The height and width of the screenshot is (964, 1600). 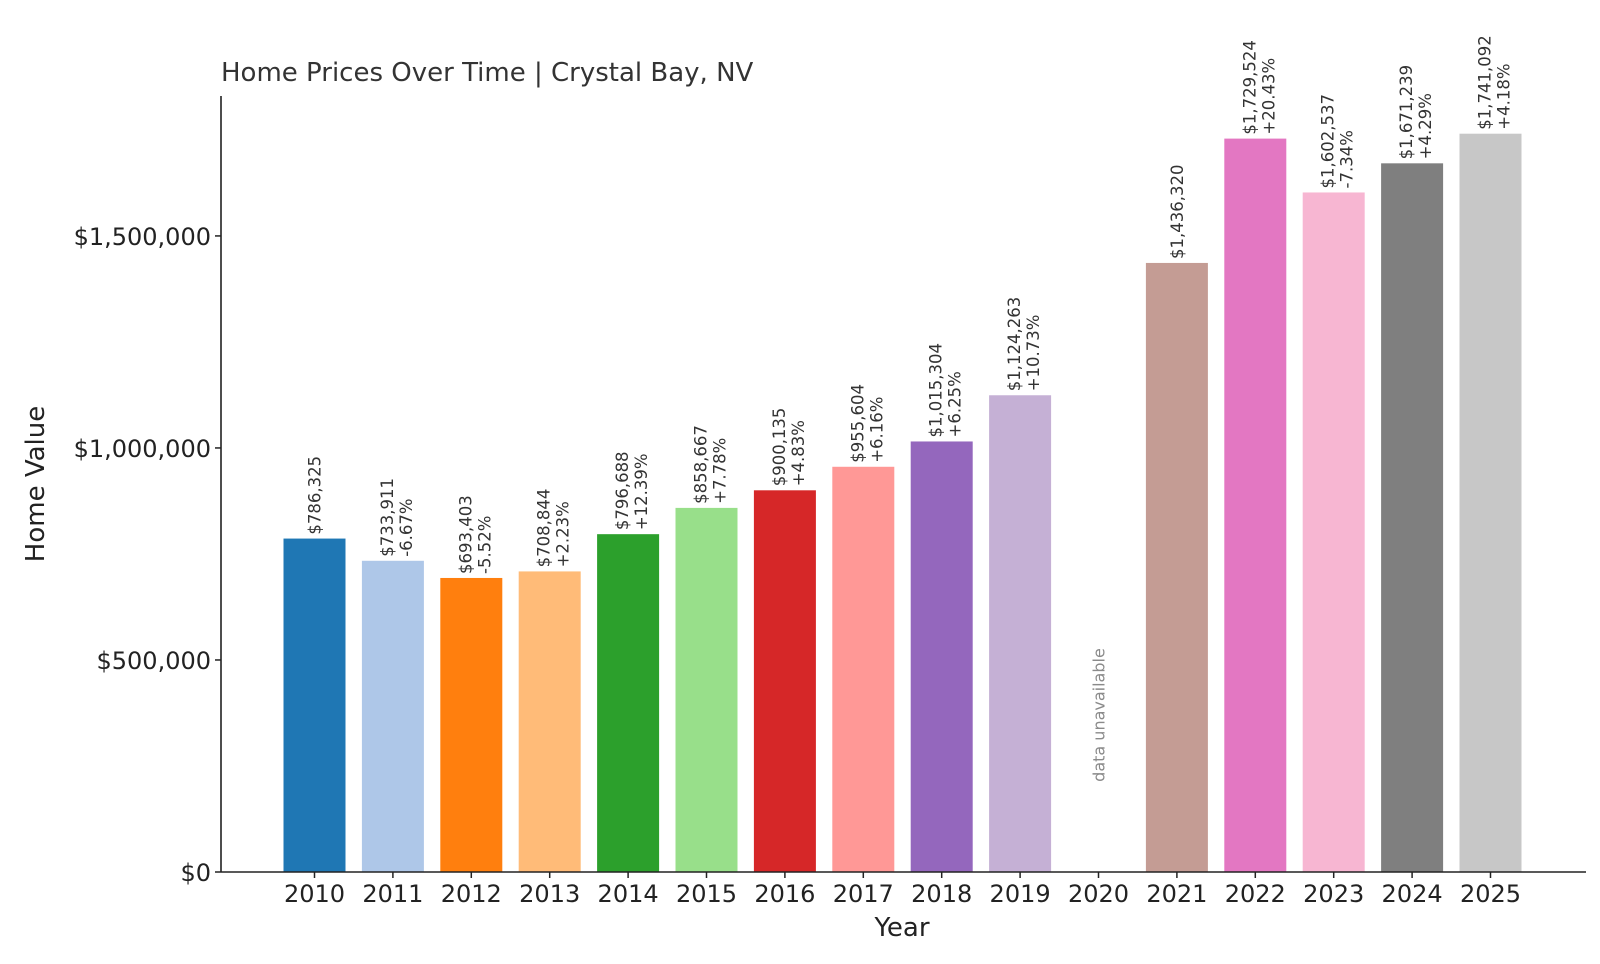 I want to click on bar-2014, so click(x=628, y=703).